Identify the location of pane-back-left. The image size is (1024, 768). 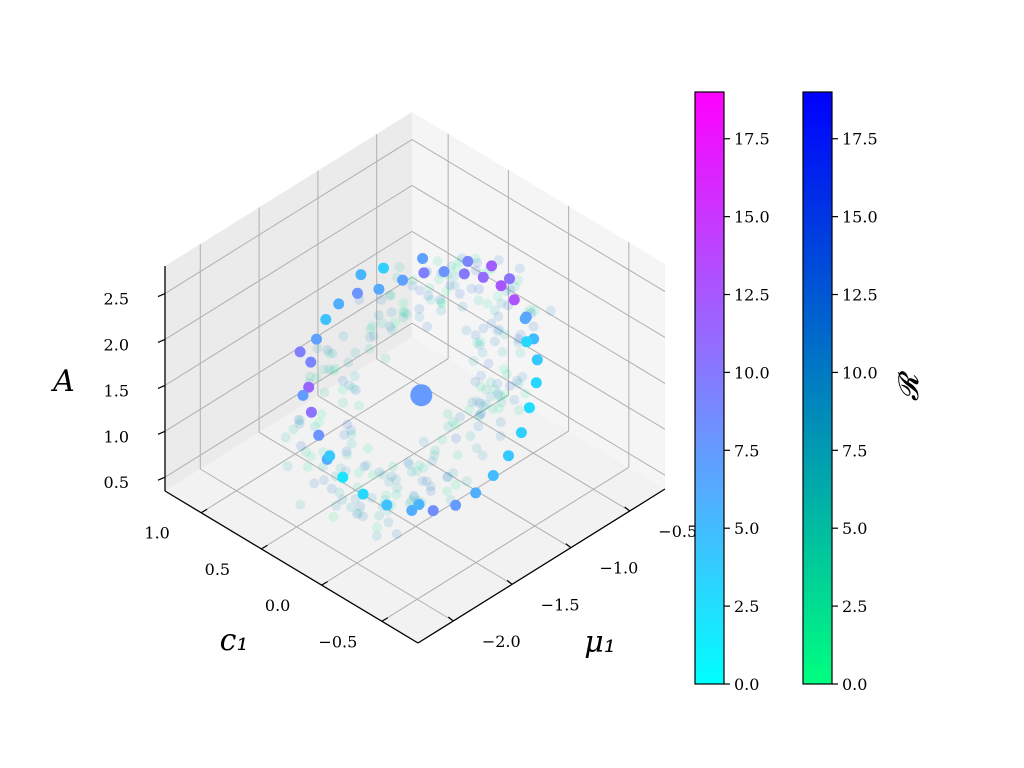
(288, 301).